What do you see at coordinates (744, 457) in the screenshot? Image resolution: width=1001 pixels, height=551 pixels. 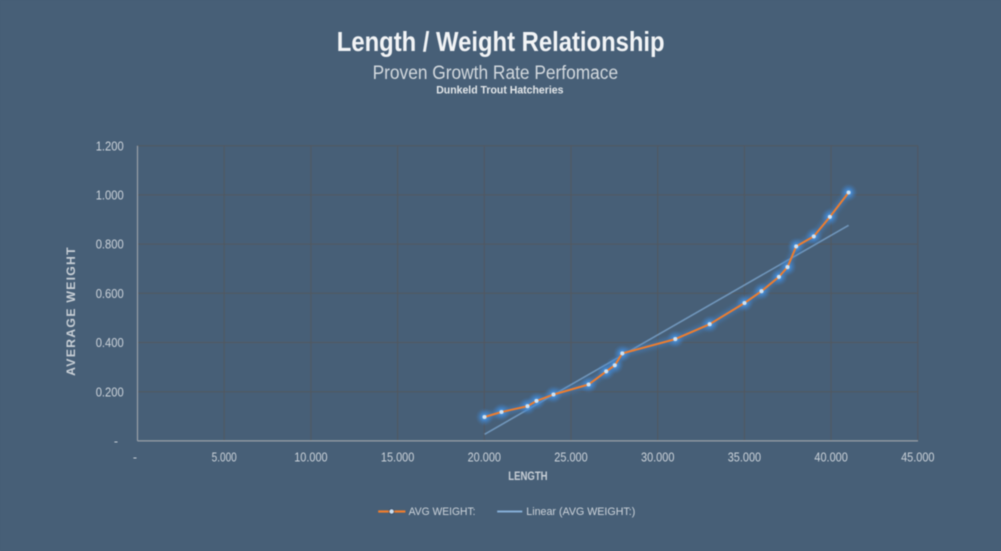 I see `svg-text: 35.000` at bounding box center [744, 457].